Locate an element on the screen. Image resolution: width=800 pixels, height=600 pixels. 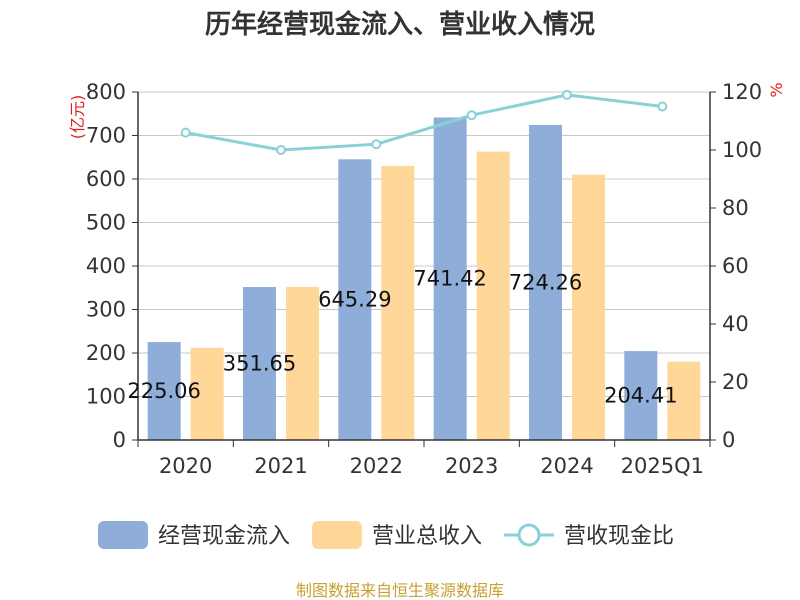
y-left-tick-label: 0 is located at coordinates (119, 440).